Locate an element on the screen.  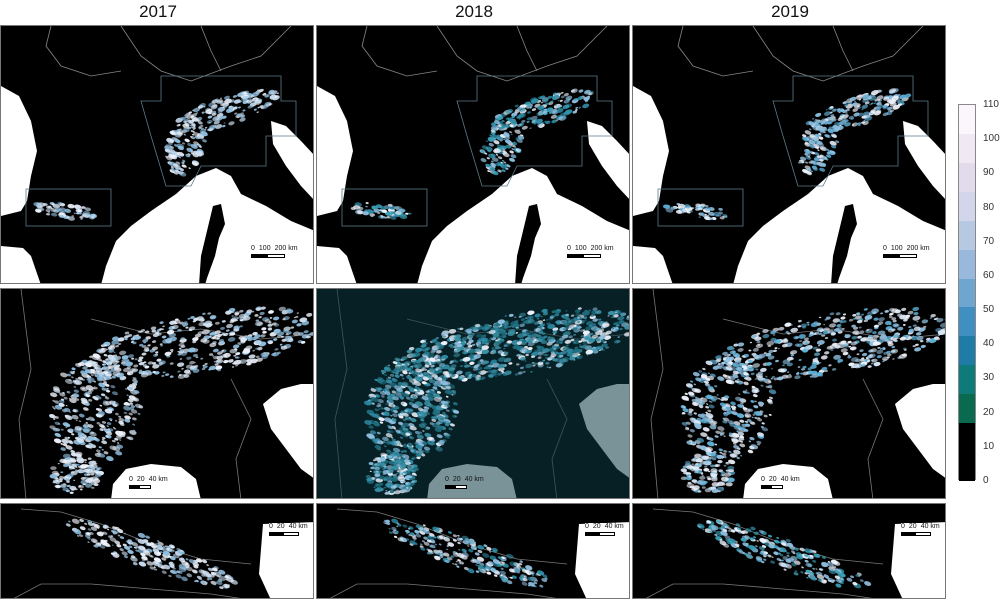
legend-tick-label: 100 is located at coordinates (991, 139).